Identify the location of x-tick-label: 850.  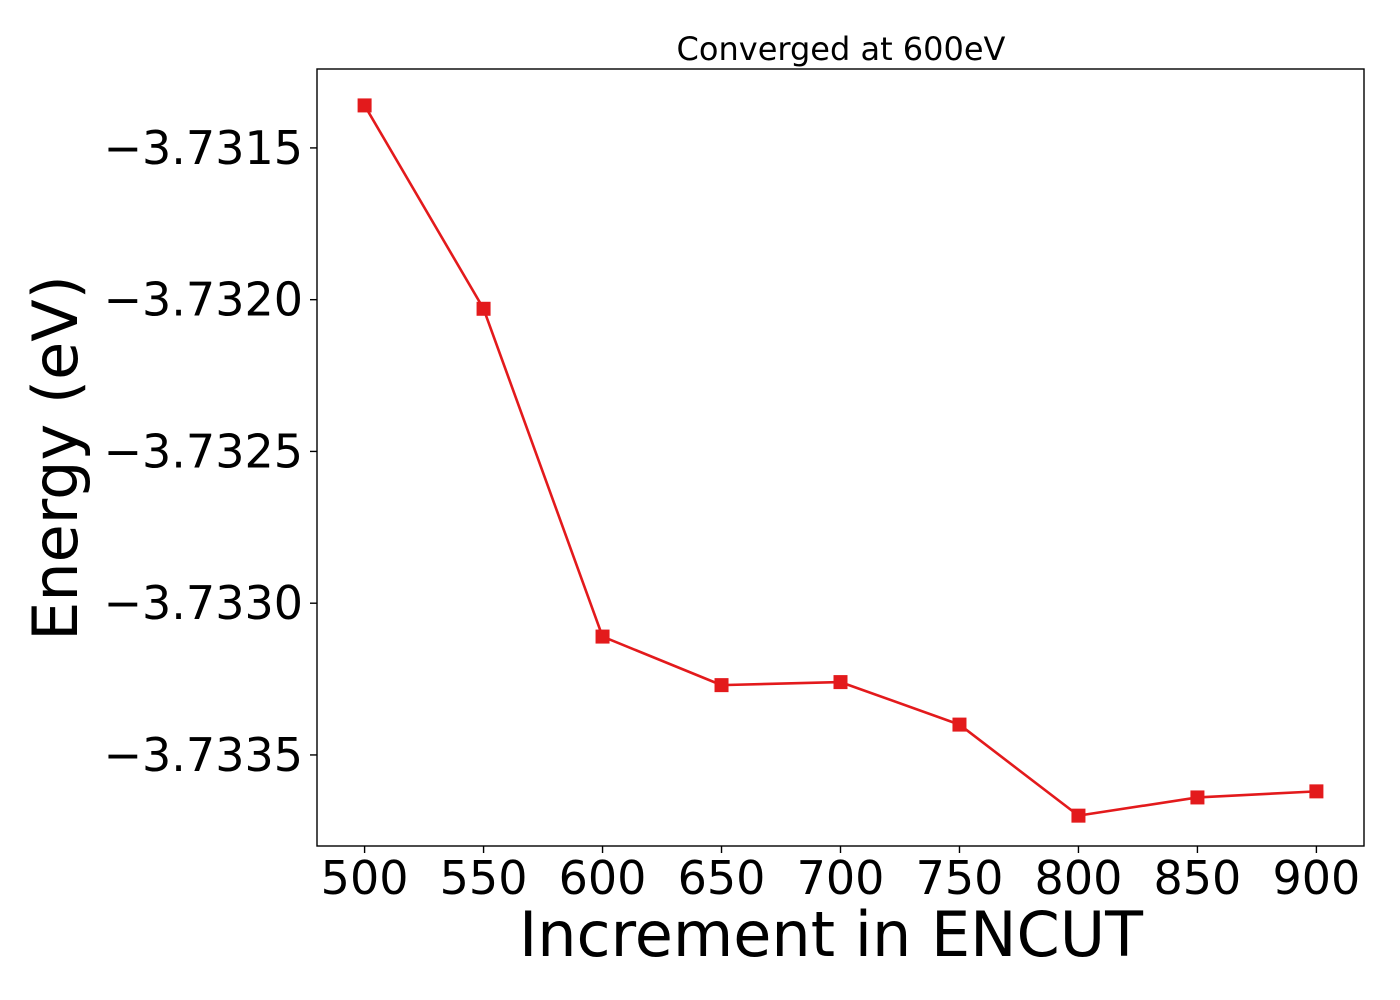
(1198, 878).